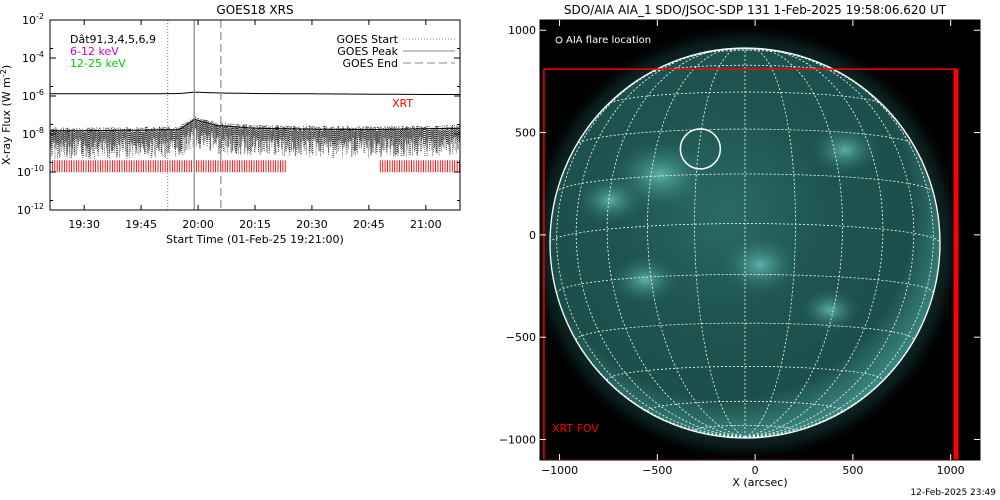  What do you see at coordinates (98, 63) in the screenshot?
I see `goes-legend-12-25kev: 12-25 keV` at bounding box center [98, 63].